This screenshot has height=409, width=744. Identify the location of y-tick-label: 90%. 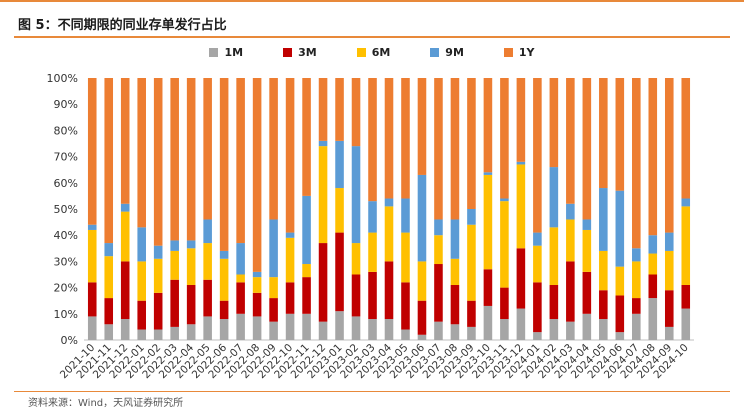
(66, 104).